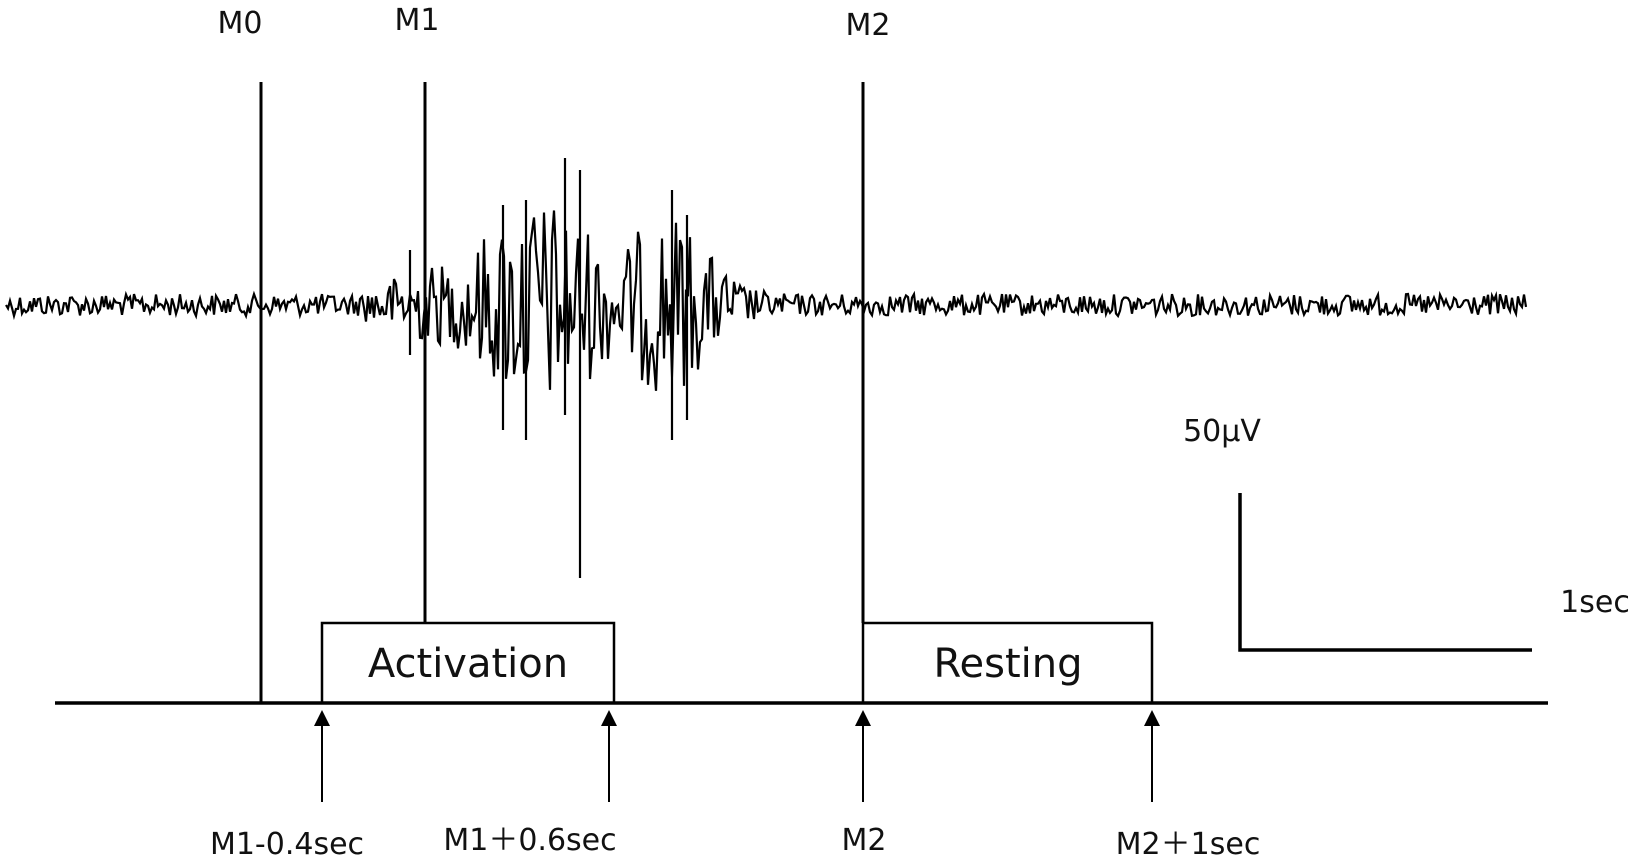  I want to click on timepoint-label-m2-plus-1sec: M2＋1sec, so click(1188, 844).